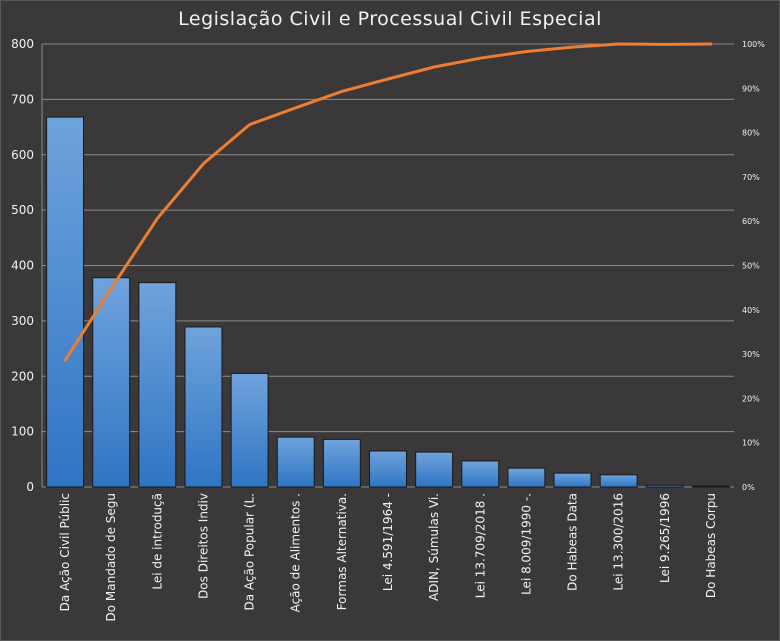  Describe the element at coordinates (751, 177) in the screenshot. I see `y2-tick-label: 70%` at that location.